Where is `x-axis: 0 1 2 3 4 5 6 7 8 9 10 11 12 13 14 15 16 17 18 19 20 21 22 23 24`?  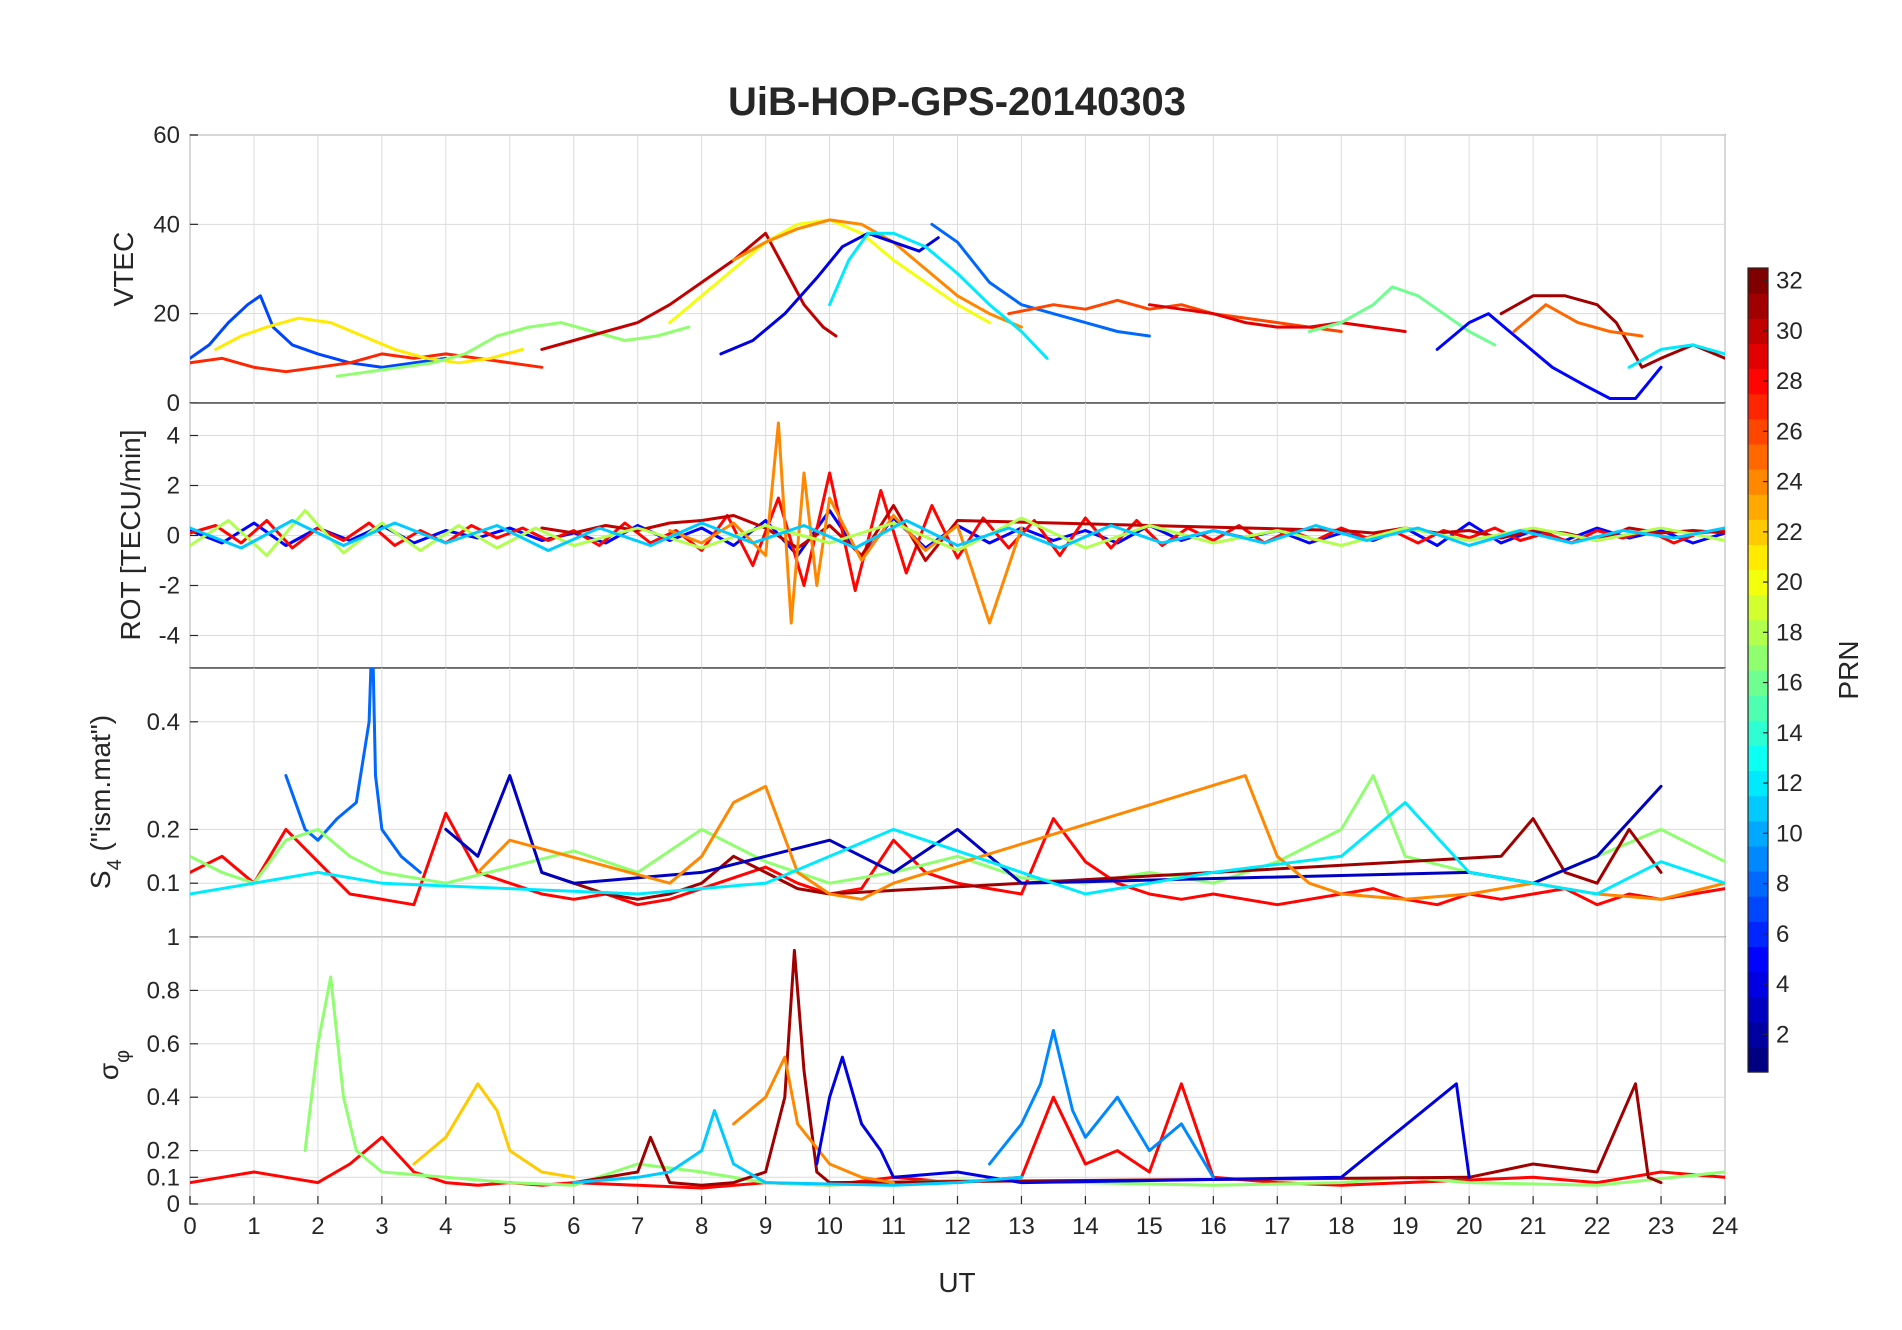
x-axis: 0 1 2 3 4 5 6 7 8 9 10 11 12 13 14 15 16 17 18 19 20 21 22 23 24 is located at coordinates (960, 1218).